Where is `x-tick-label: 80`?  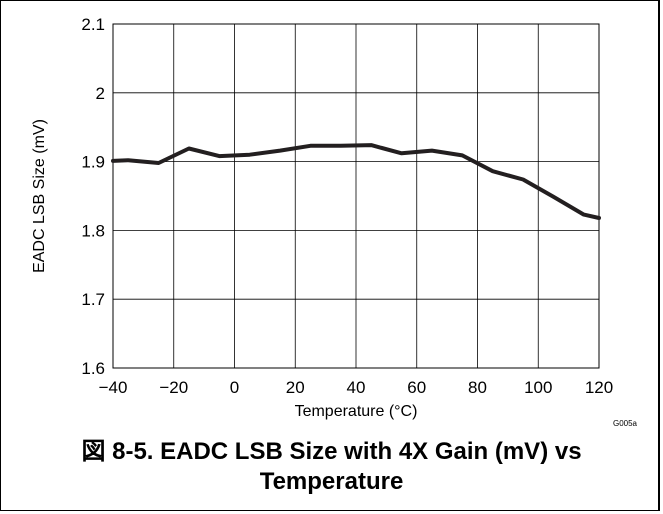 x-tick-label: 80 is located at coordinates (477, 387).